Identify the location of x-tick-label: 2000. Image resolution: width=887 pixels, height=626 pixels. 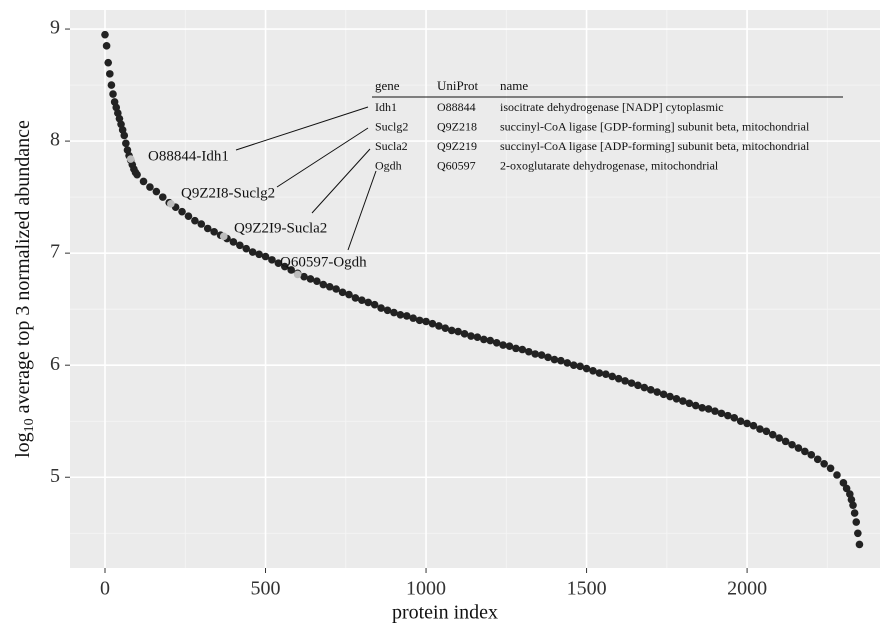
(747, 589).